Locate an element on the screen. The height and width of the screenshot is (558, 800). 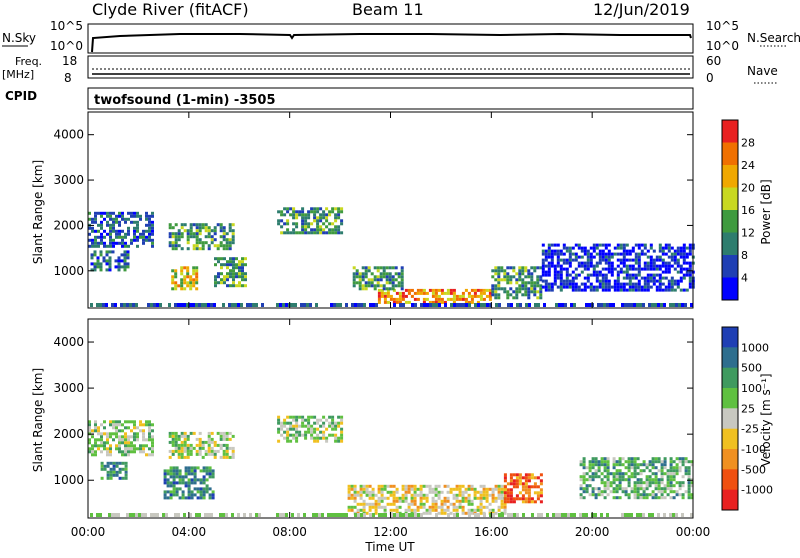
time-tick-label-4: 16:00 is located at coordinates (491, 532).